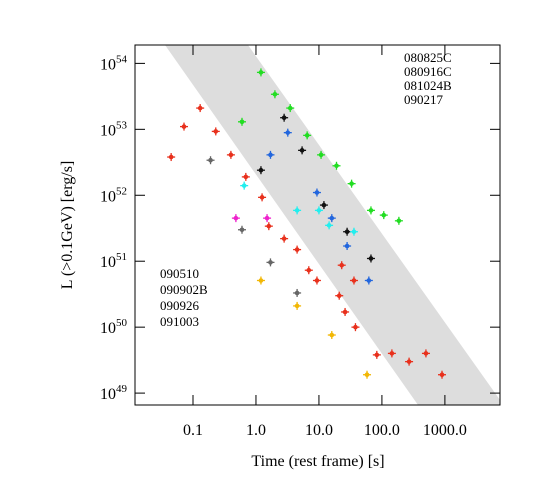 The width and height of the screenshot is (540, 490). Describe the element at coordinates (114, 63) in the screenshot. I see `y-tick-label: 1054` at that location.